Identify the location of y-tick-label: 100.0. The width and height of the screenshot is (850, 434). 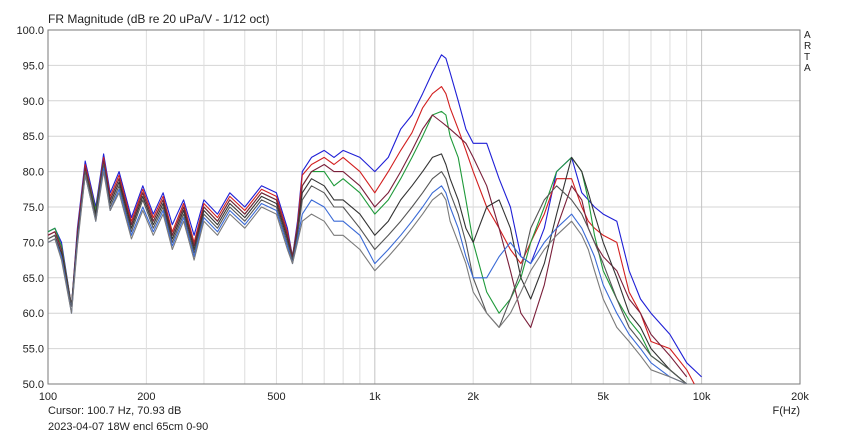
(30, 31).